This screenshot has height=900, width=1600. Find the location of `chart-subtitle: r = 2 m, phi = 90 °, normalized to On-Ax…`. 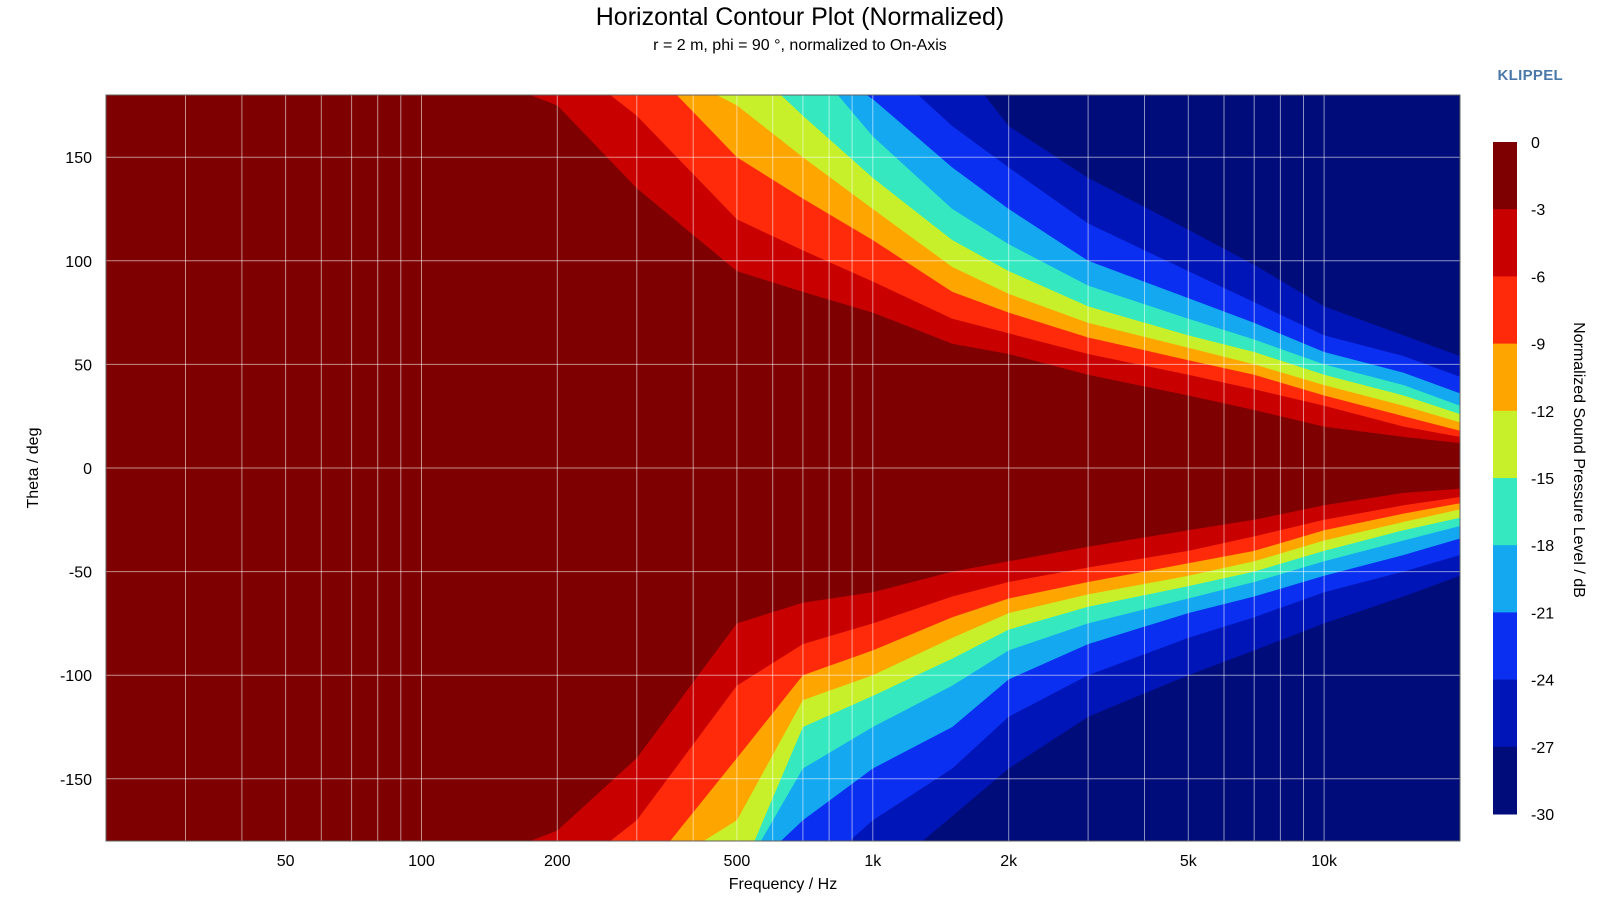

chart-subtitle: r = 2 m, phi = 90 °, normalized to On-Ax… is located at coordinates (800, 45).